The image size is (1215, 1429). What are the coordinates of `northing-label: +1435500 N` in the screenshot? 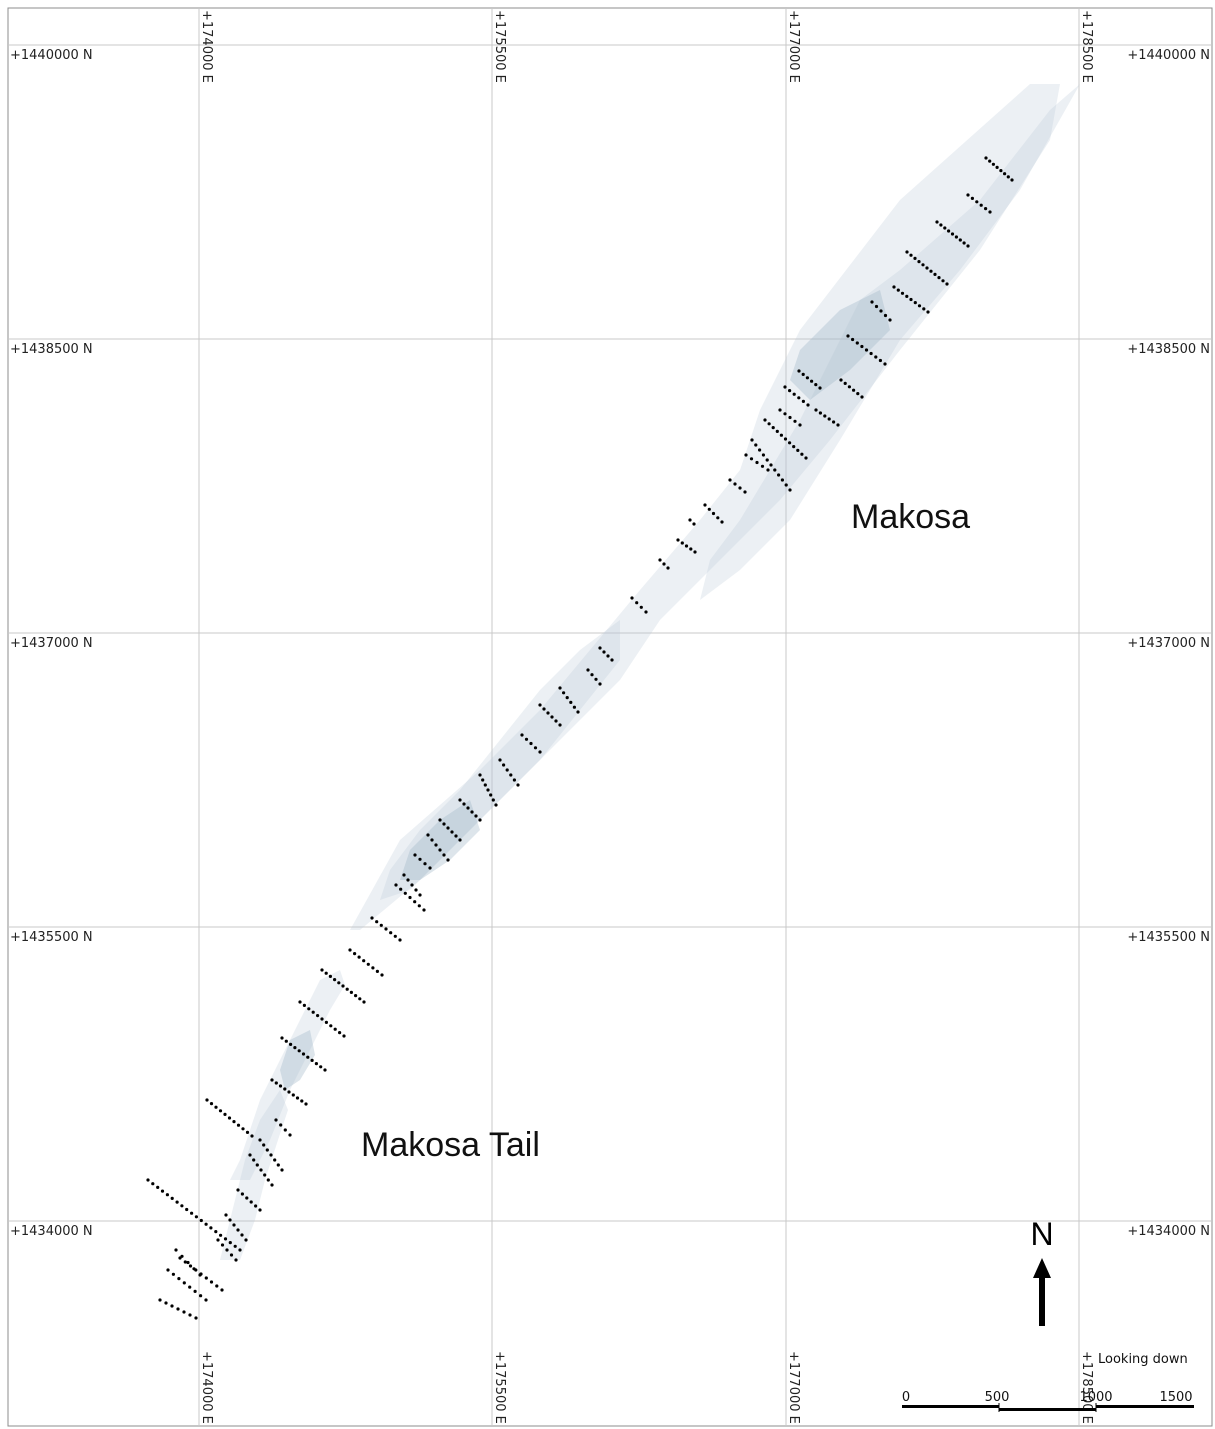 It's located at (51, 937).